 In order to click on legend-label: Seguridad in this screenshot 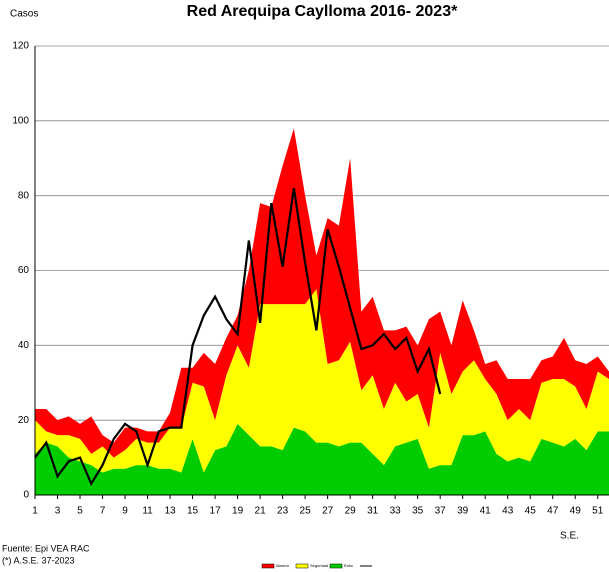, I will do `click(319, 565)`.